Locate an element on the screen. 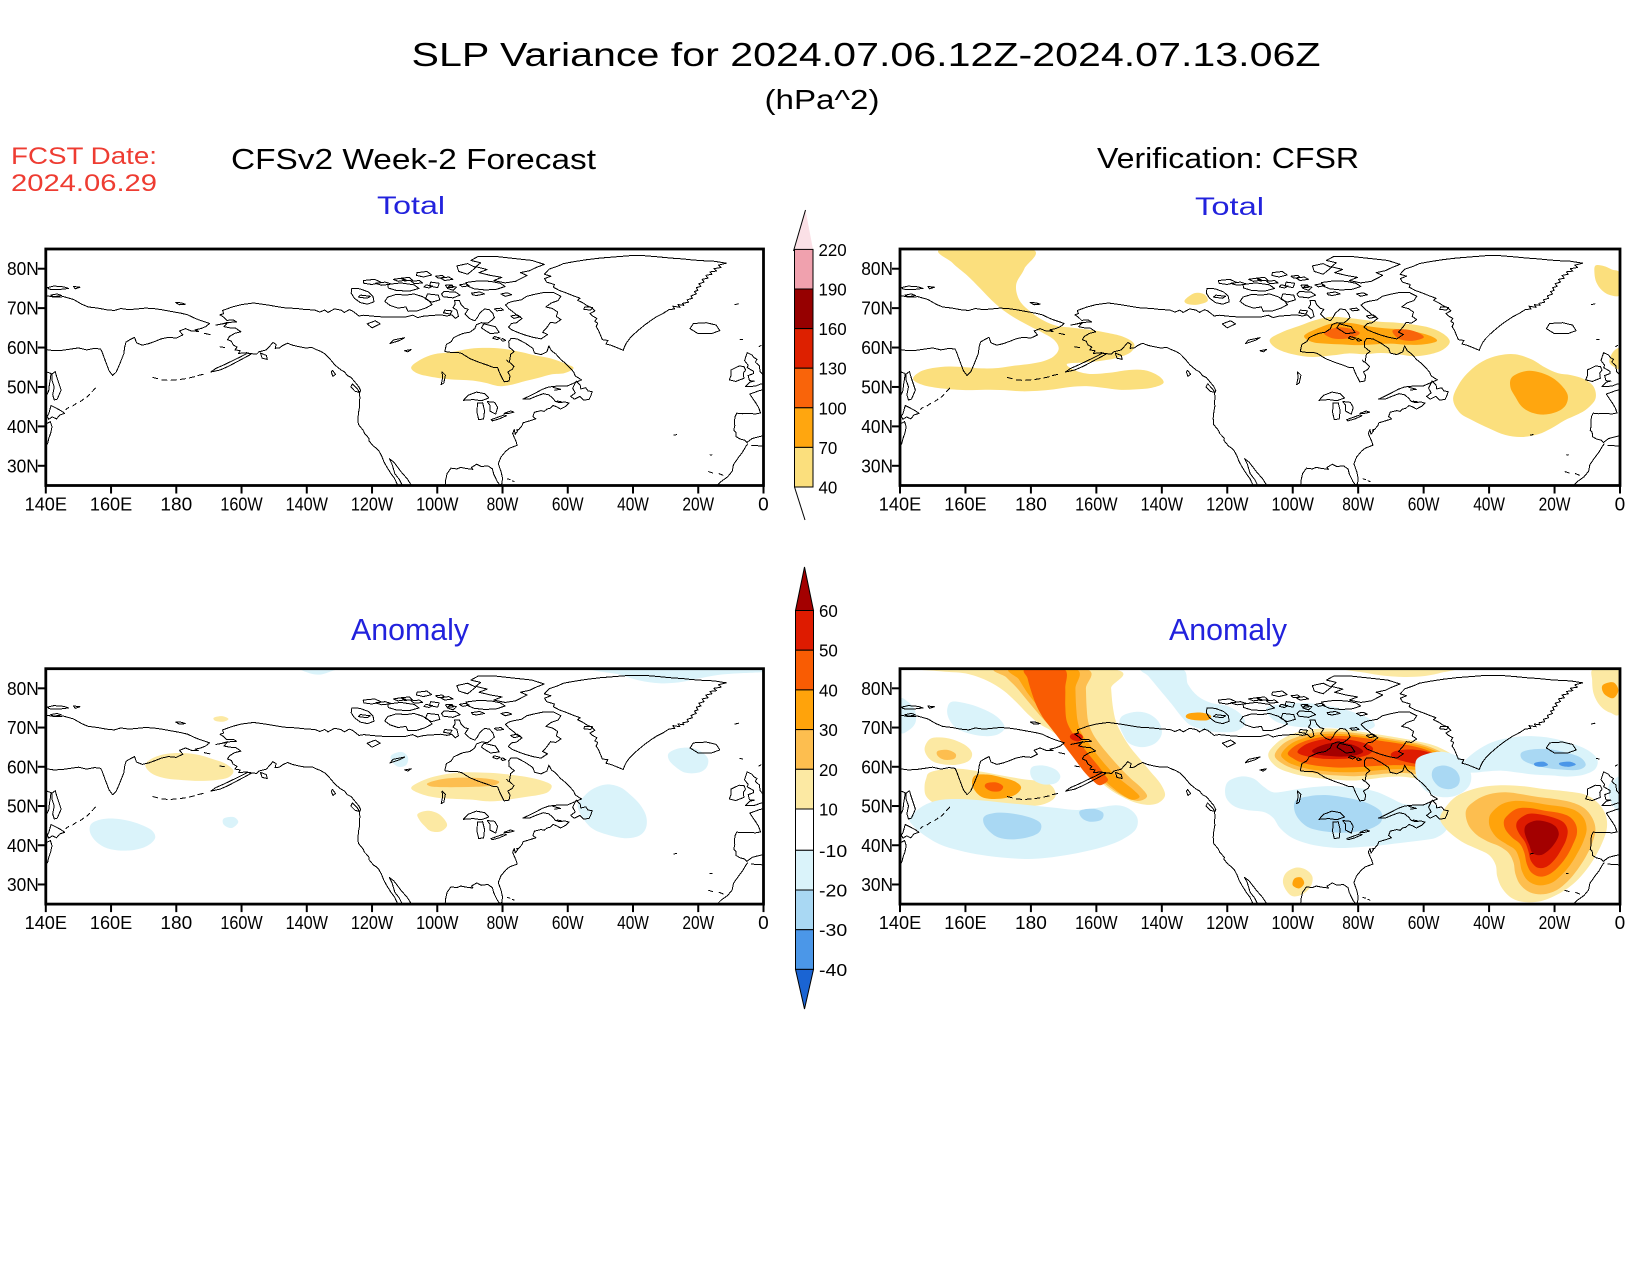 This screenshot has width=1650, height=1280. svg-text: 220 is located at coordinates (833, 250).